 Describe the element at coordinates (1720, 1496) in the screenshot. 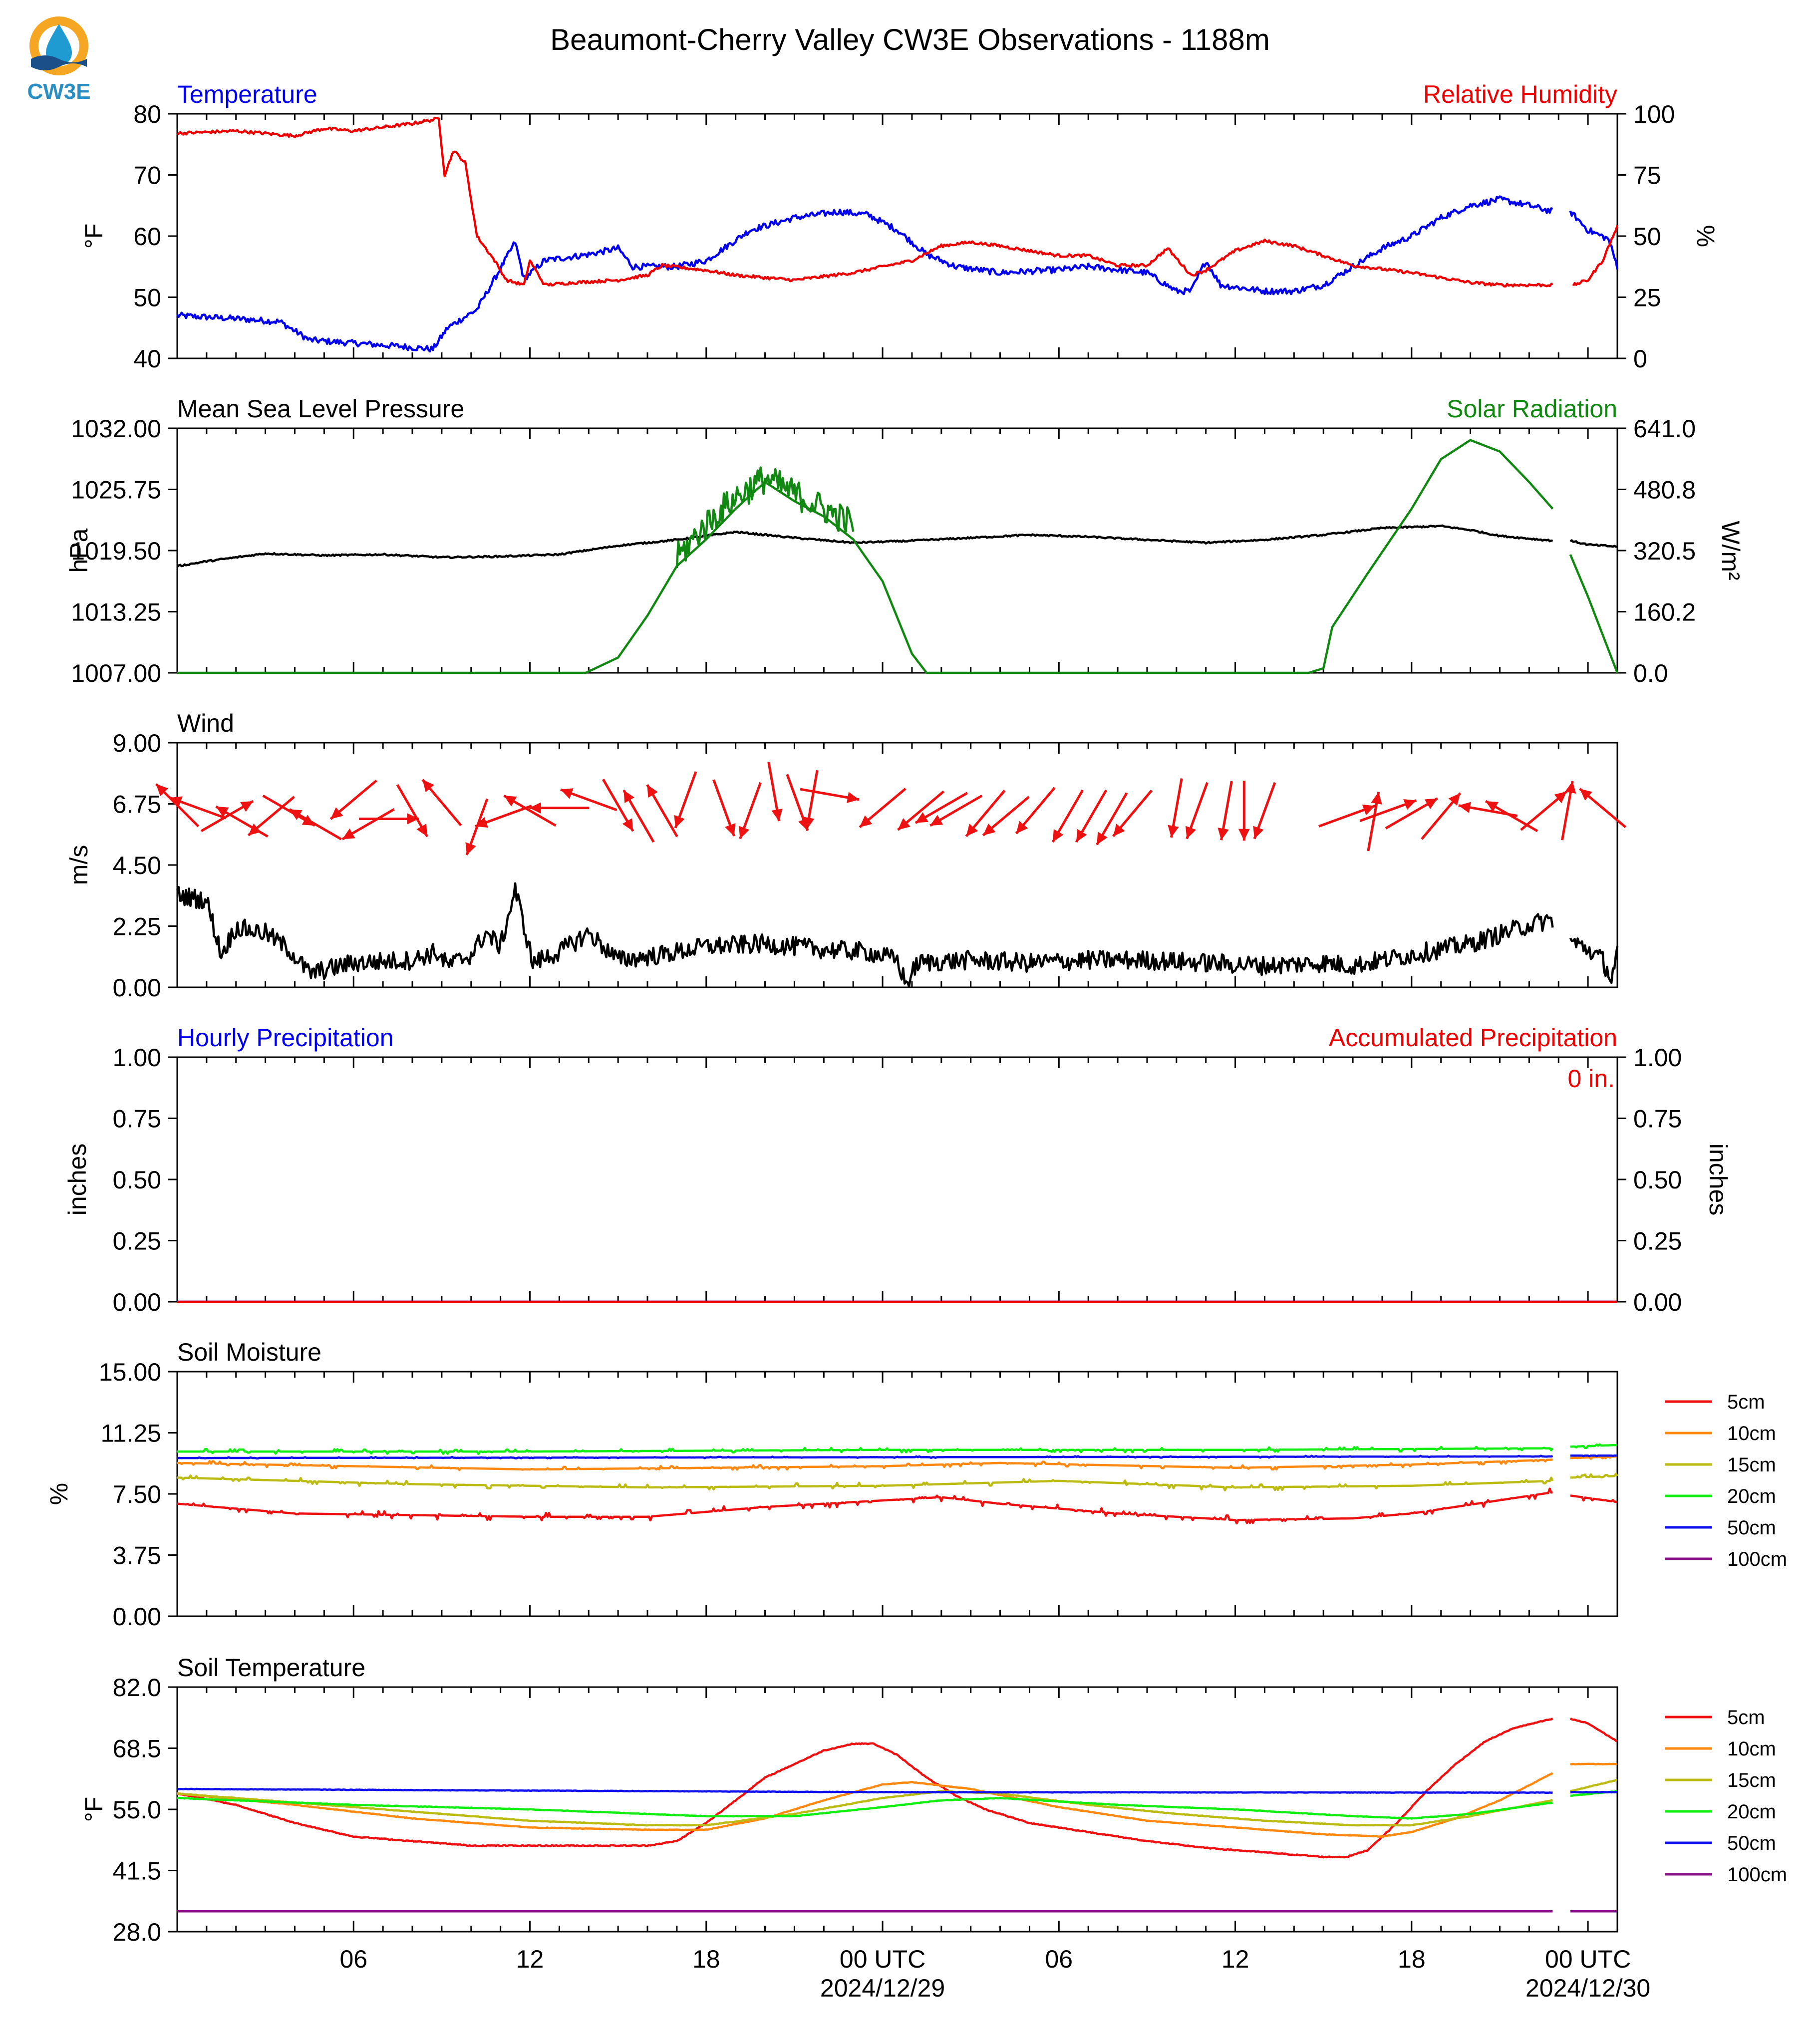

I see `legend-item-20cm: 20cm` at that location.